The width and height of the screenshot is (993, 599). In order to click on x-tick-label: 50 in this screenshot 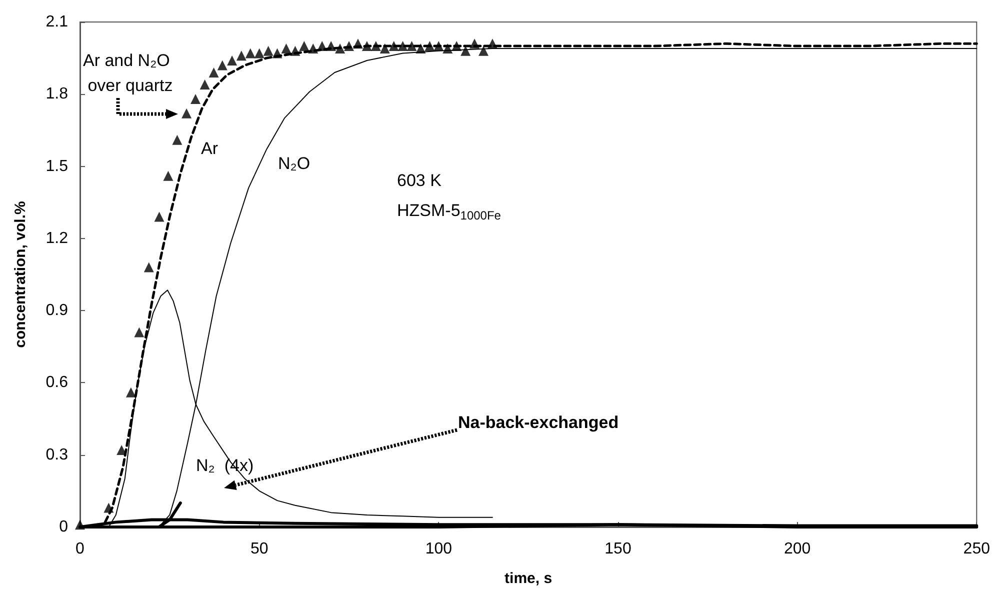, I will do `click(259, 549)`.